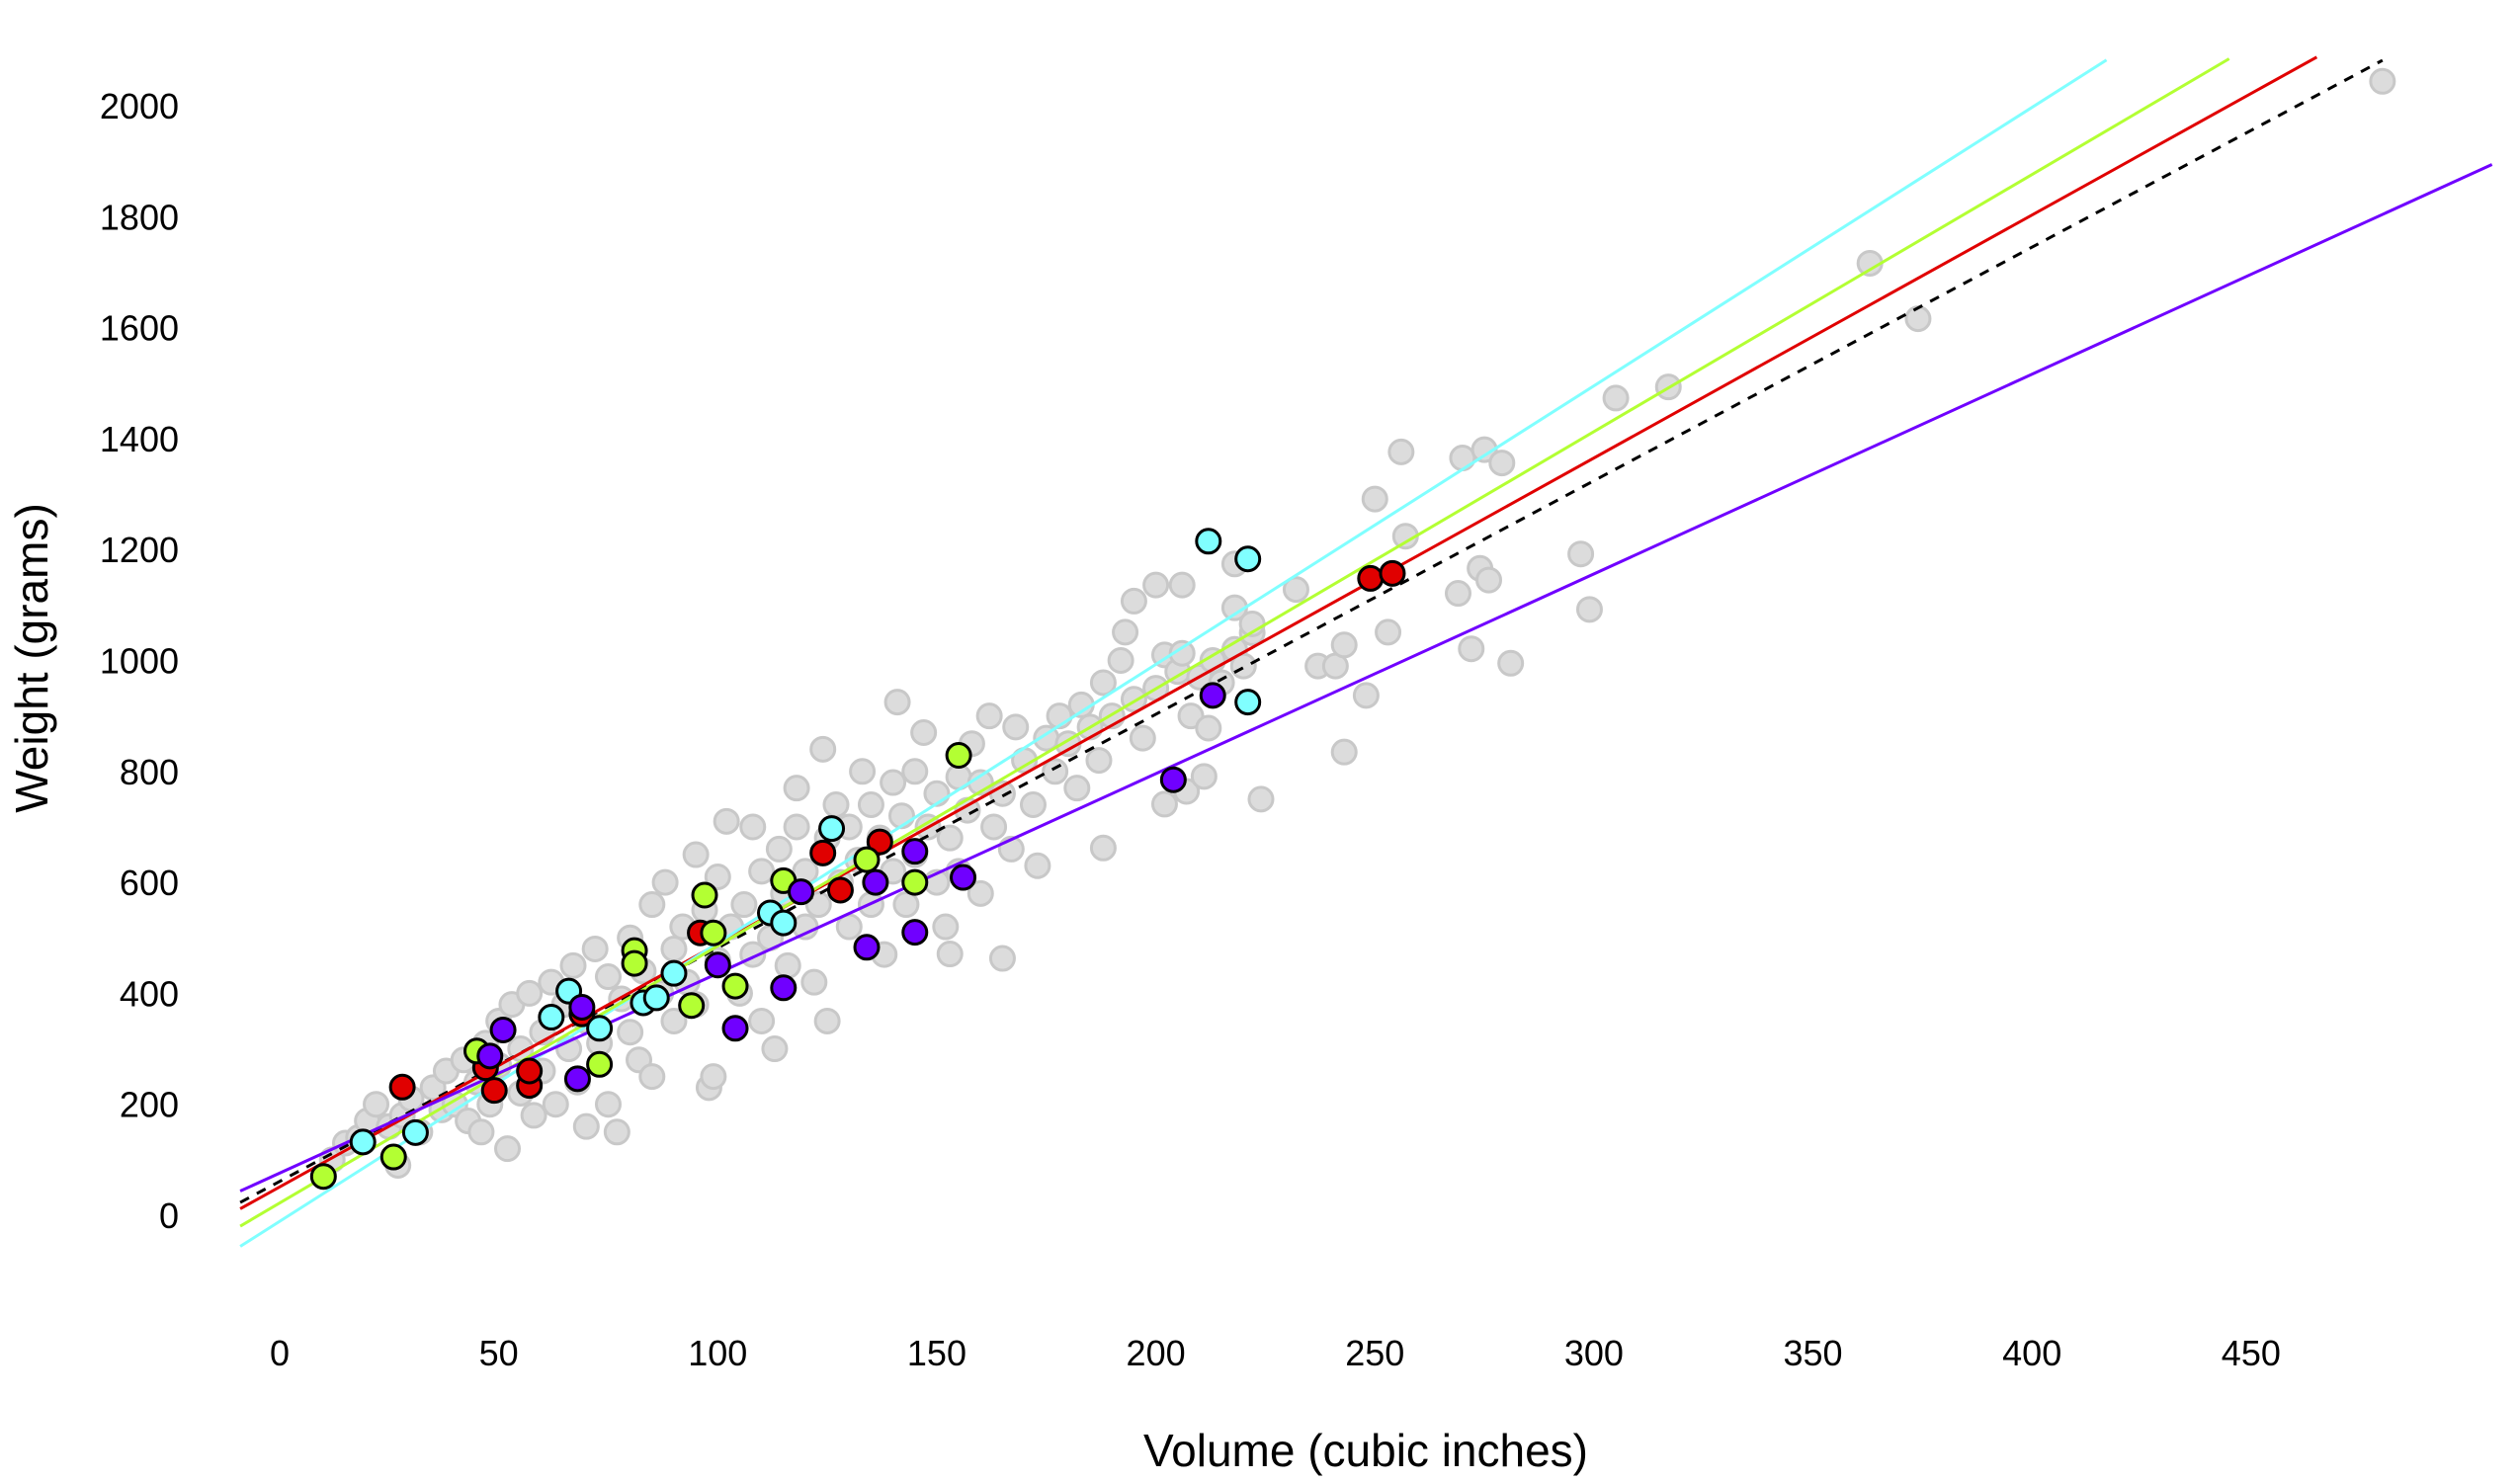  What do you see at coordinates (149, 772) in the screenshot?
I see `y-tick-label: 800` at bounding box center [149, 772].